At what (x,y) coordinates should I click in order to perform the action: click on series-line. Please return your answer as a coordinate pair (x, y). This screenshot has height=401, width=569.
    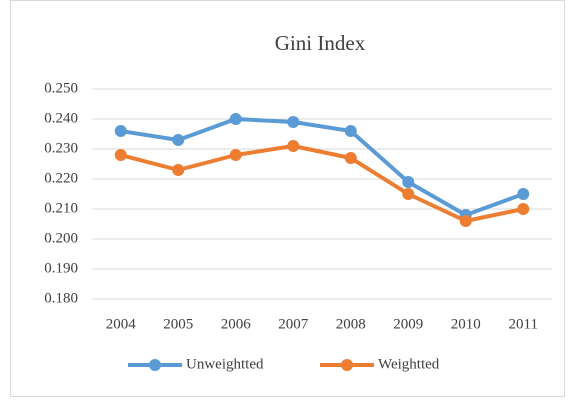
    Looking at the image, I should click on (322, 183).